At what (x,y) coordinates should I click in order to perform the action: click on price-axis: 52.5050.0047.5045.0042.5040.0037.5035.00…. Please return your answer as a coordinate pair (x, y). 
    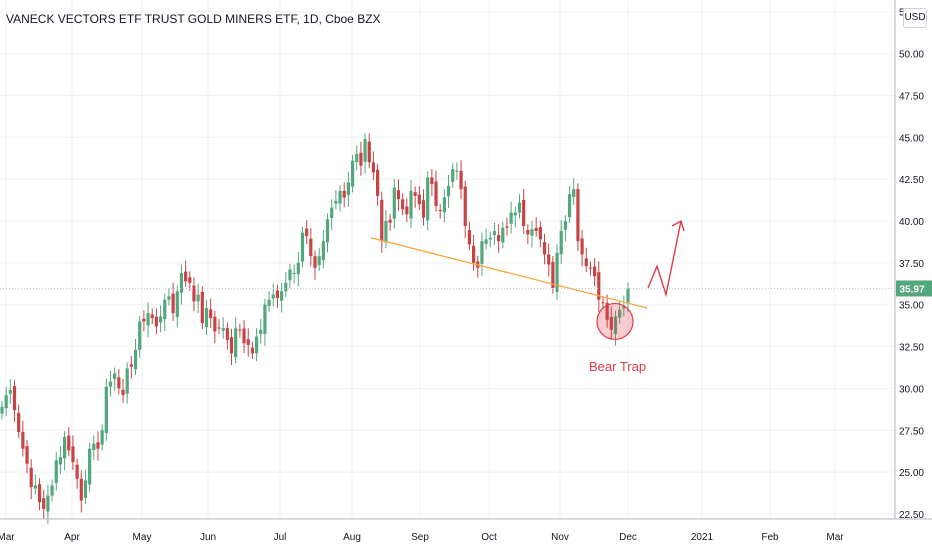
    Looking at the image, I should click on (913, 260).